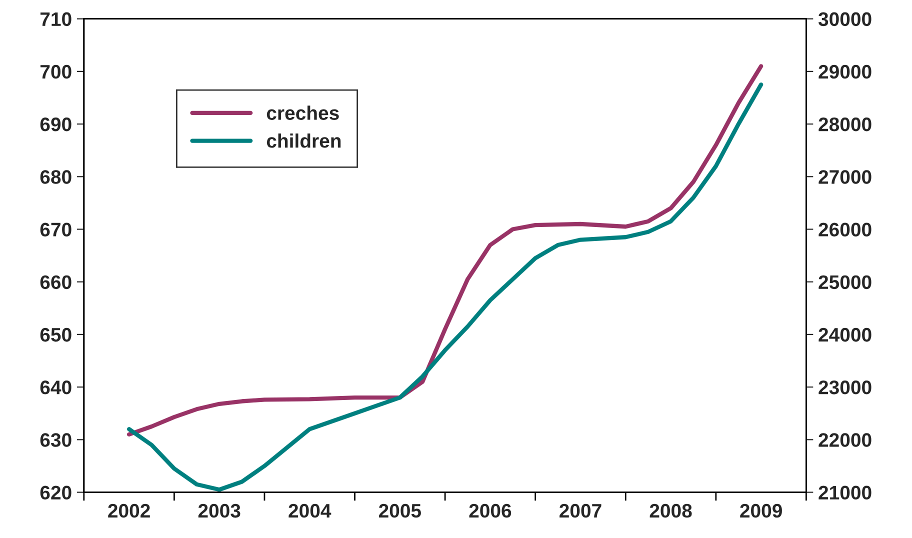 The width and height of the screenshot is (912, 538). Describe the element at coordinates (56, 71) in the screenshot. I see `y-tick-label: 700` at that location.